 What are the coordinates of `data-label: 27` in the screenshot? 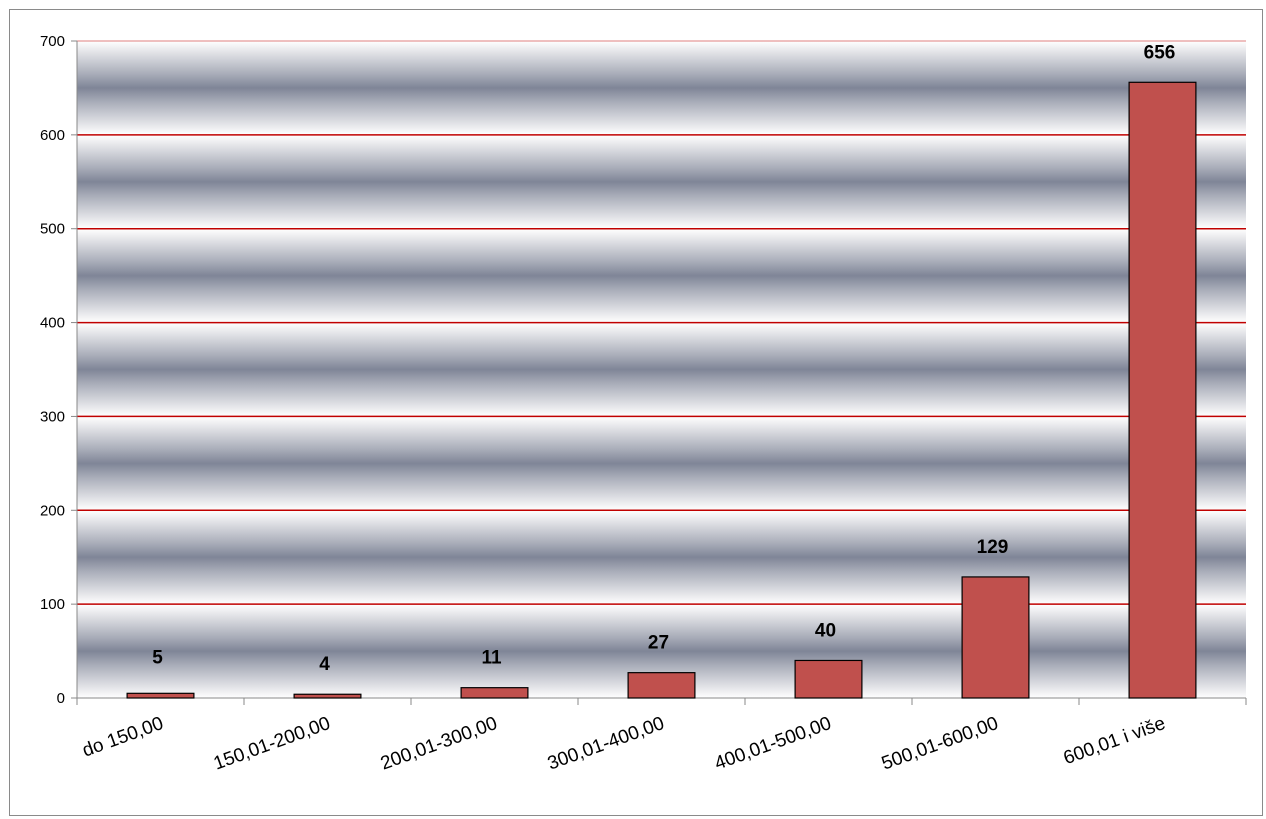 It's located at (658, 643).